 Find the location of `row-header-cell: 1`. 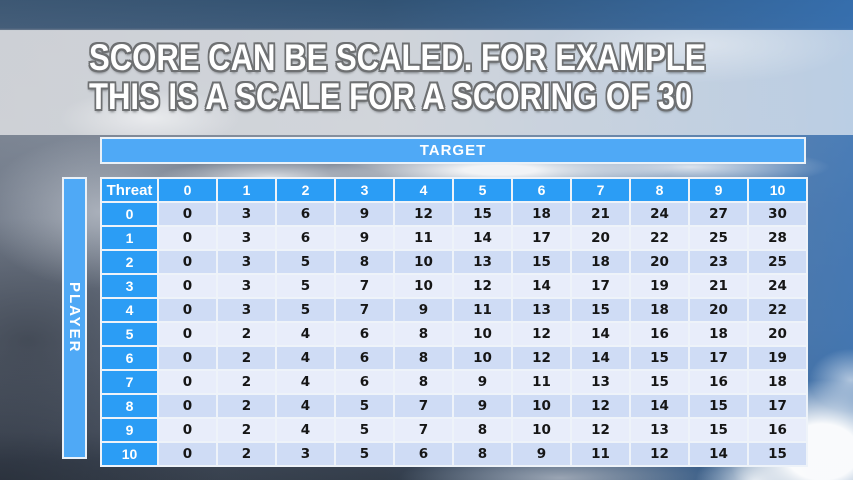

row-header-cell: 1 is located at coordinates (129, 238).